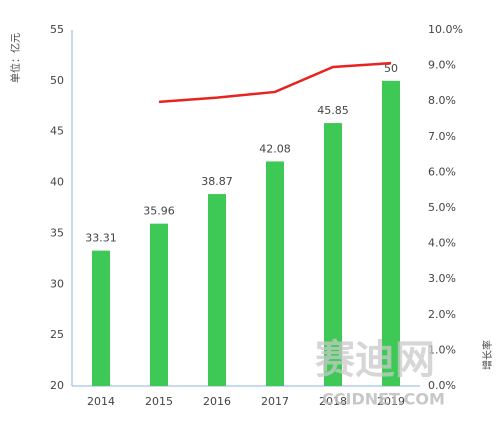  What do you see at coordinates (442, 278) in the screenshot?
I see `y2-tick-label: 3.0%` at bounding box center [442, 278].